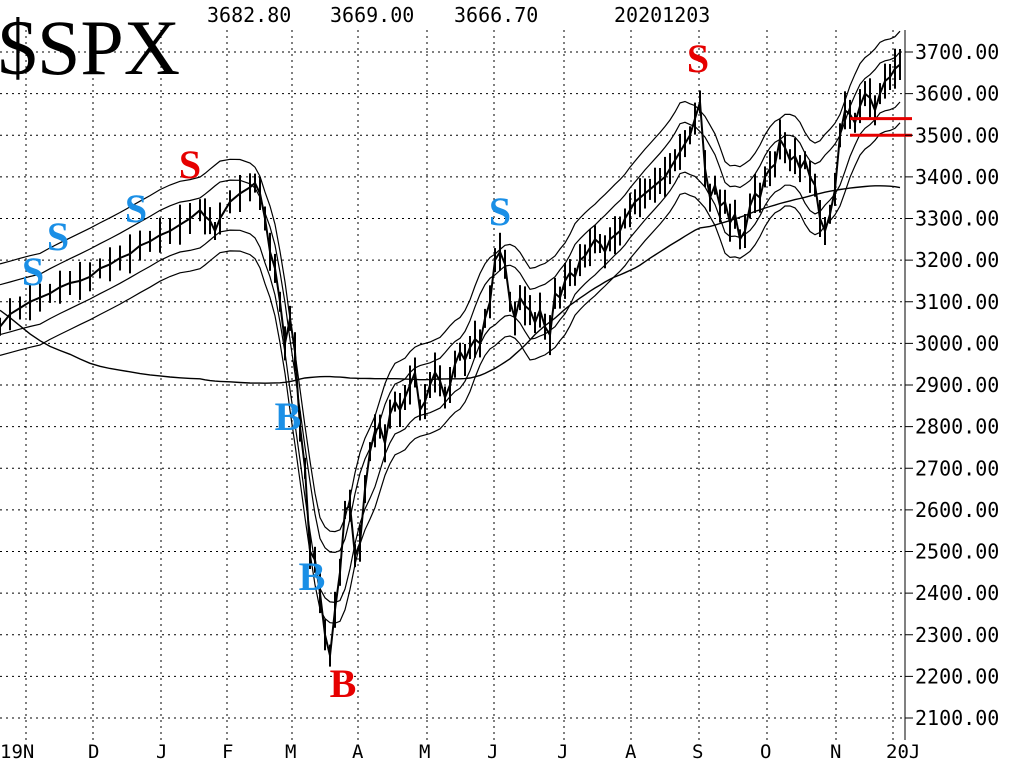 This screenshot has height=765, width=1022. What do you see at coordinates (957, 219) in the screenshot?
I see `y-tick-label: 3300.00` at bounding box center [957, 219].